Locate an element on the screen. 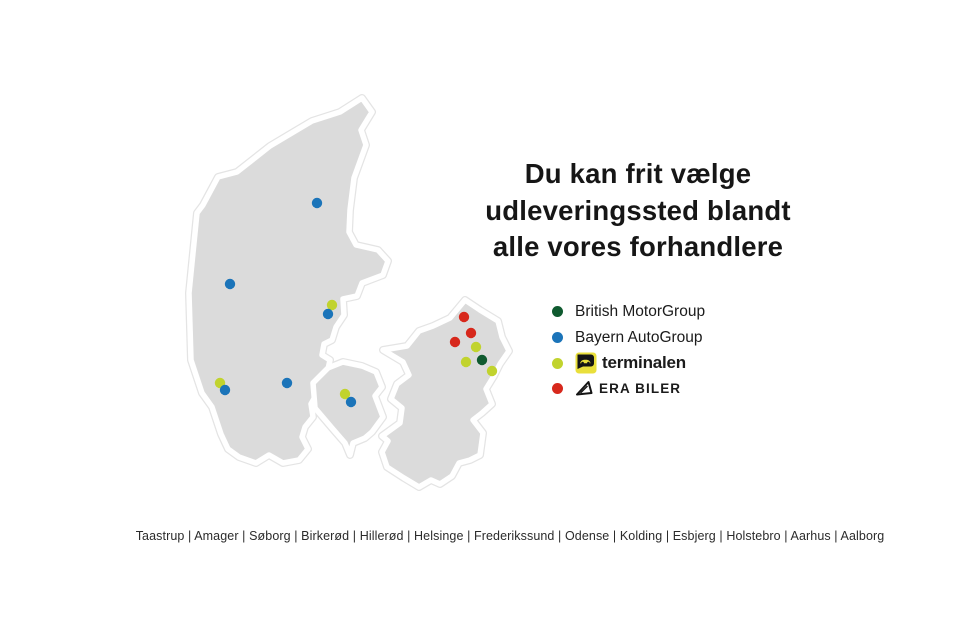 Image resolution: width=960 pixels, height=640 pixels. legend-label: terminalen is located at coordinates (644, 363).